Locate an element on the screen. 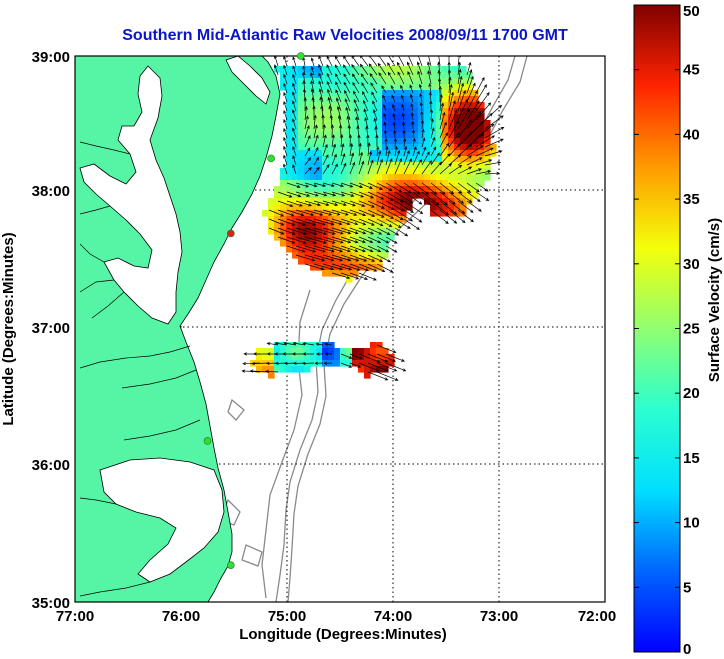  y-axis-label: Latitude (Degrees:Minutes) is located at coordinates (8, 328).